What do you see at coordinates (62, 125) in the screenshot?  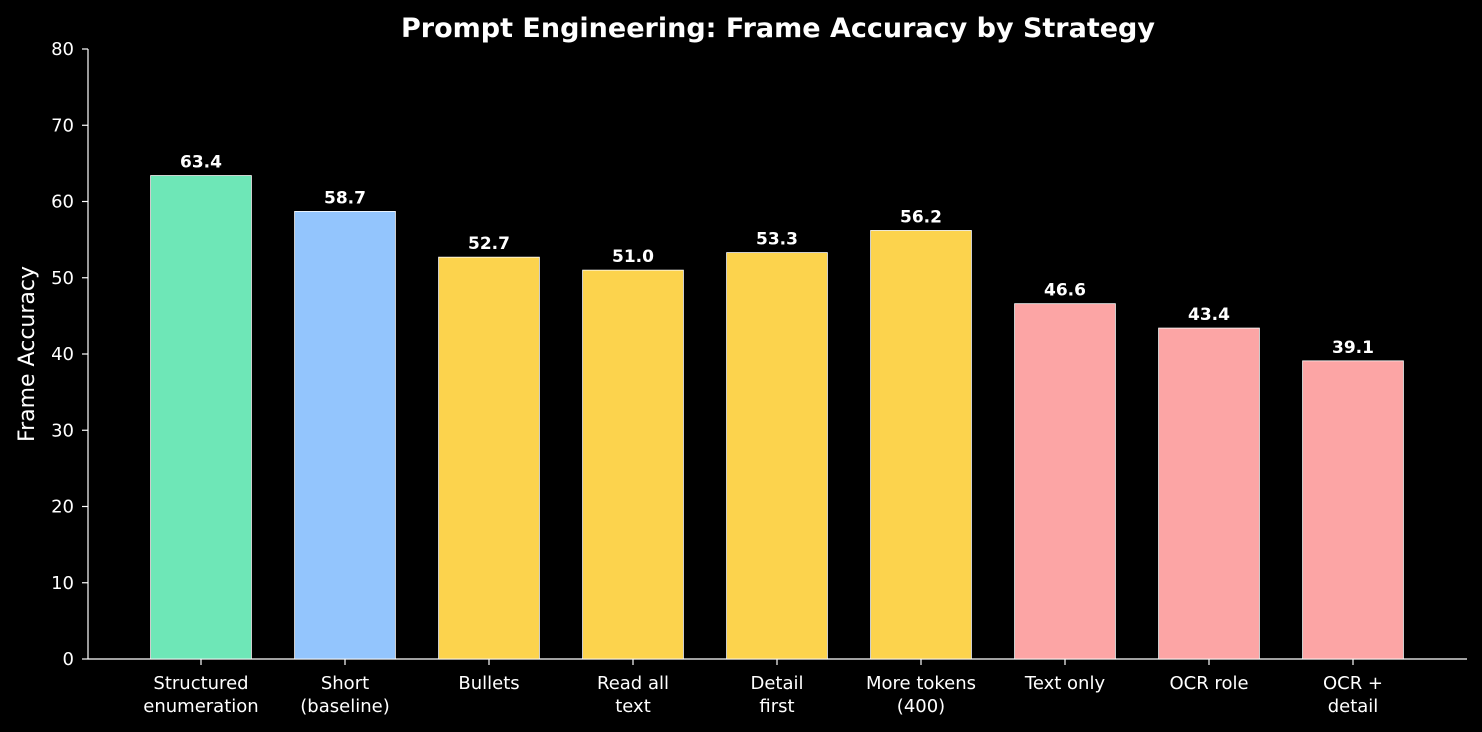 I see `y-tick-label: 70` at bounding box center [62, 125].